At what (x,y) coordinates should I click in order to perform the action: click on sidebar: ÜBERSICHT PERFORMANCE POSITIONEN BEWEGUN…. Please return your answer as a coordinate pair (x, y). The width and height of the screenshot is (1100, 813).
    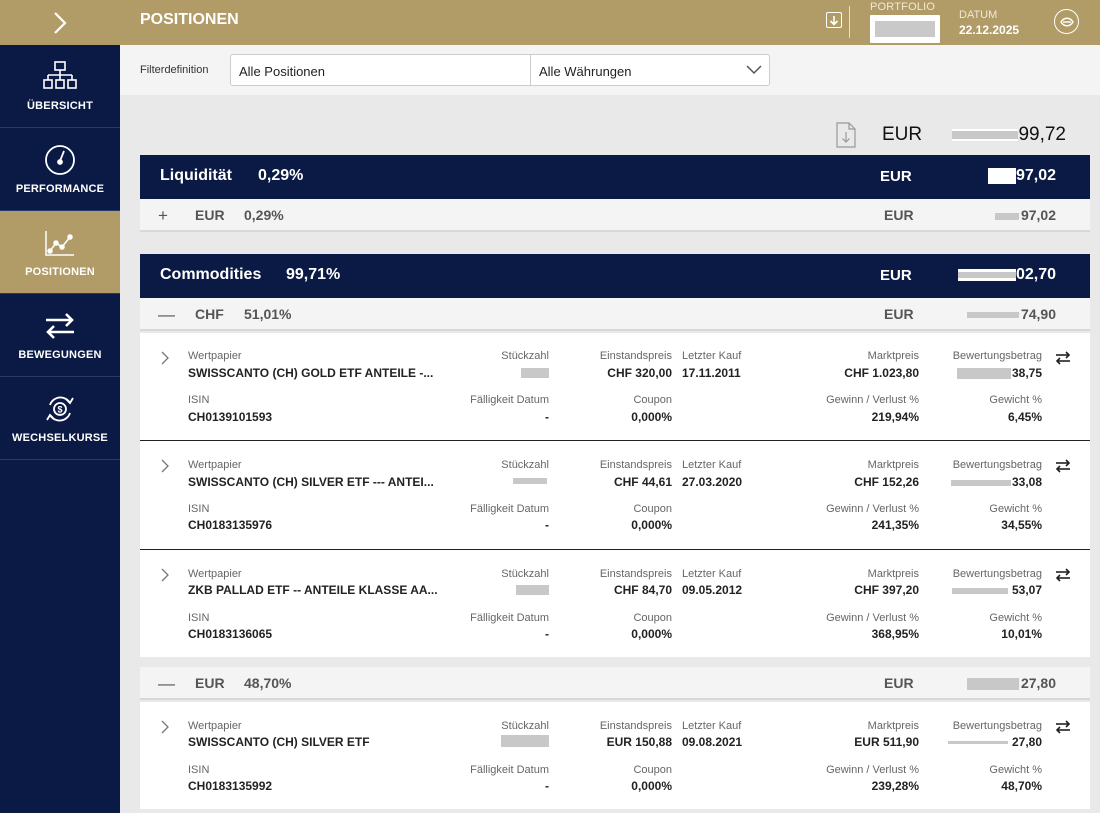
    Looking at the image, I should click on (60, 429).